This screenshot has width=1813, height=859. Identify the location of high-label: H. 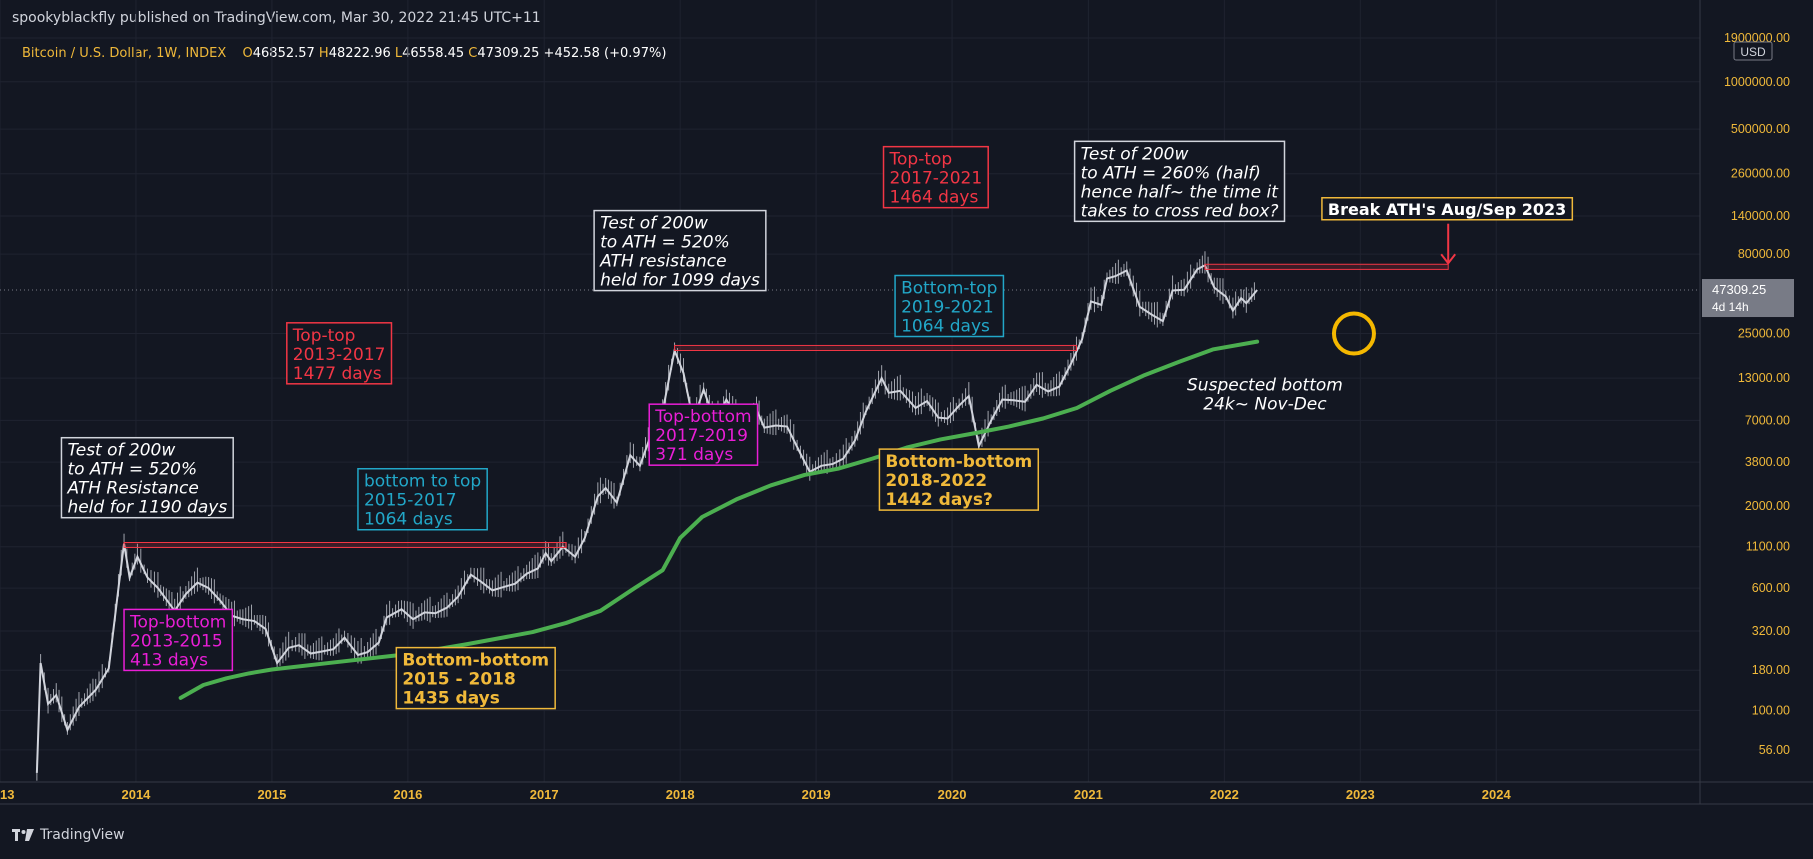
(323, 53).